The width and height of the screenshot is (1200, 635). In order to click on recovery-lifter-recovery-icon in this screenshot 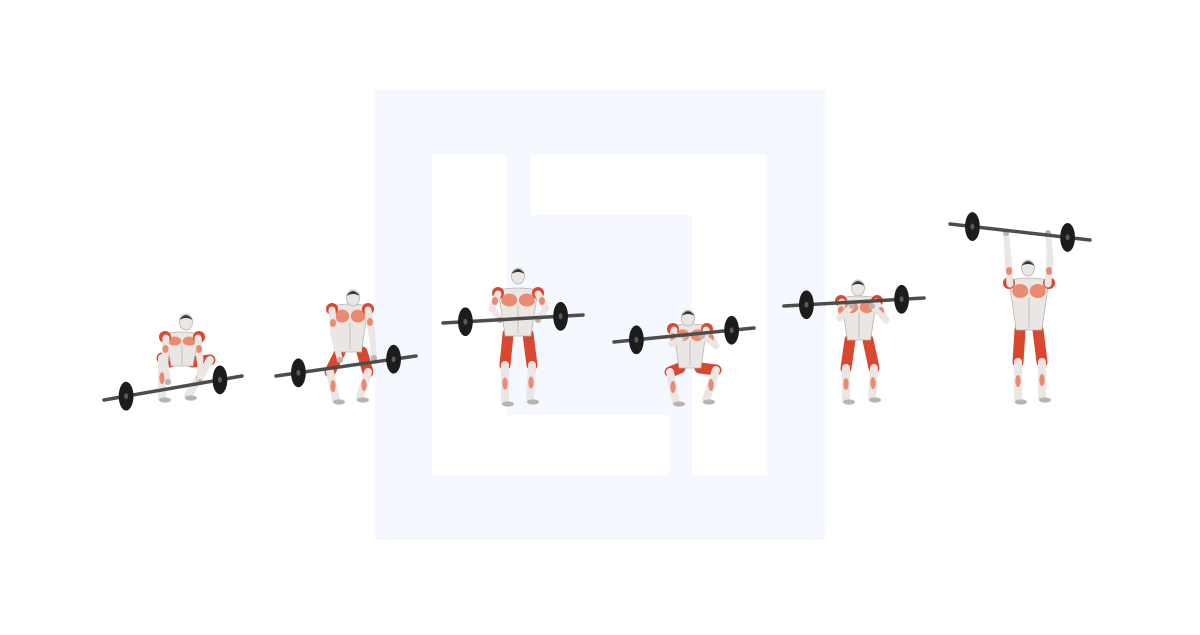, I will do `click(854, 342)`.